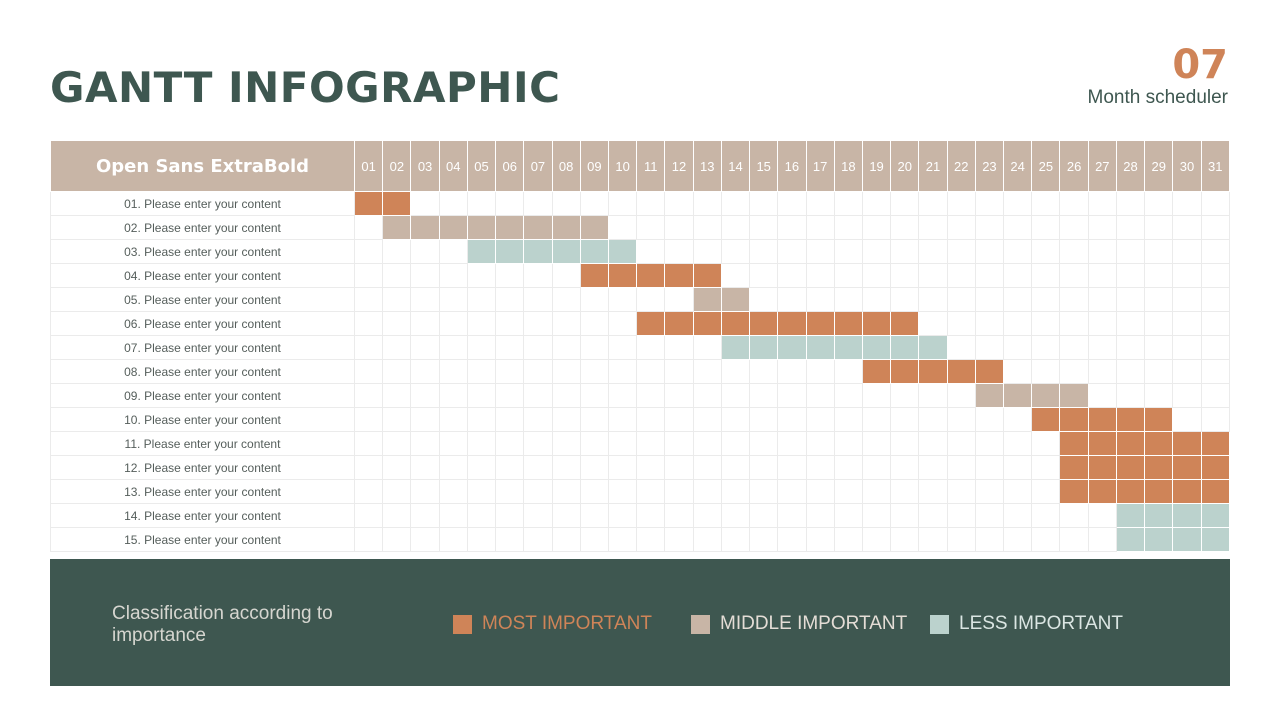  I want to click on day-header: 25, so click(1046, 166).